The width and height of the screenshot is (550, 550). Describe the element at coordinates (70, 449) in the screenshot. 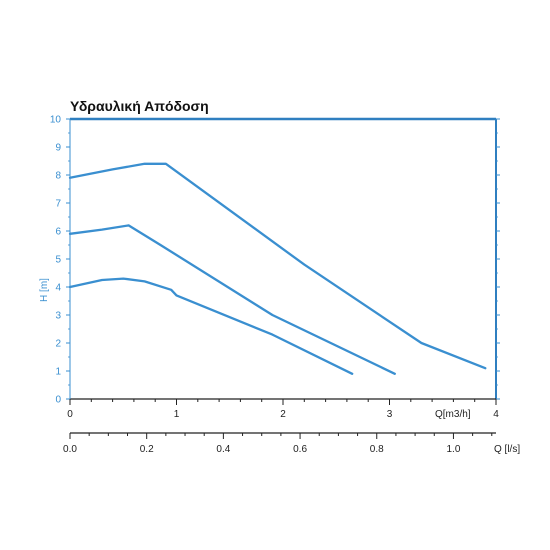

I see `x2-tick-label: 0.0` at that location.